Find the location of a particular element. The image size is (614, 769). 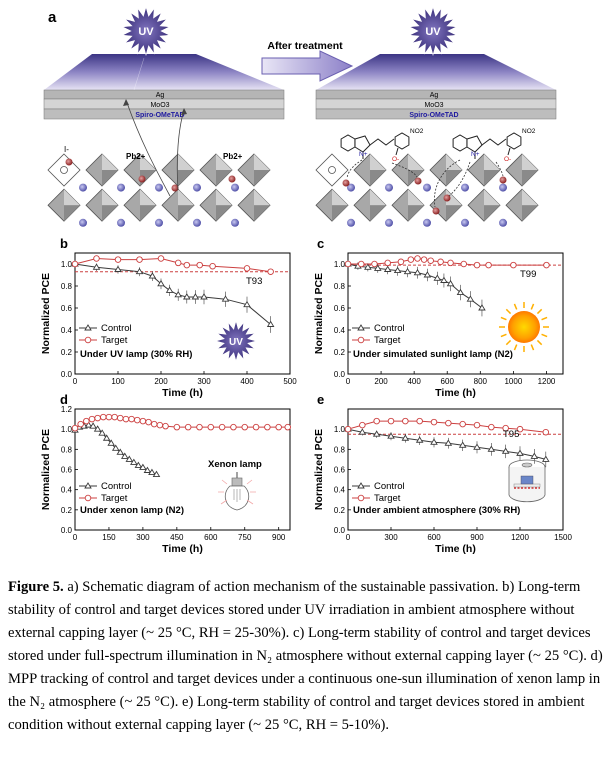

condition-label: Under UV lamp (30% RH) is located at coordinates (136, 354).